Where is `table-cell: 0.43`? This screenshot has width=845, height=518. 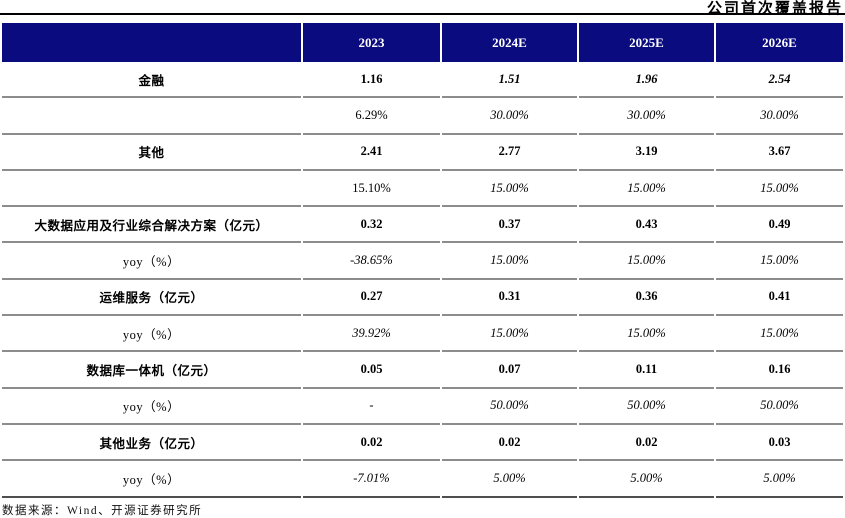
table-cell: 0.43 is located at coordinates (646, 225).